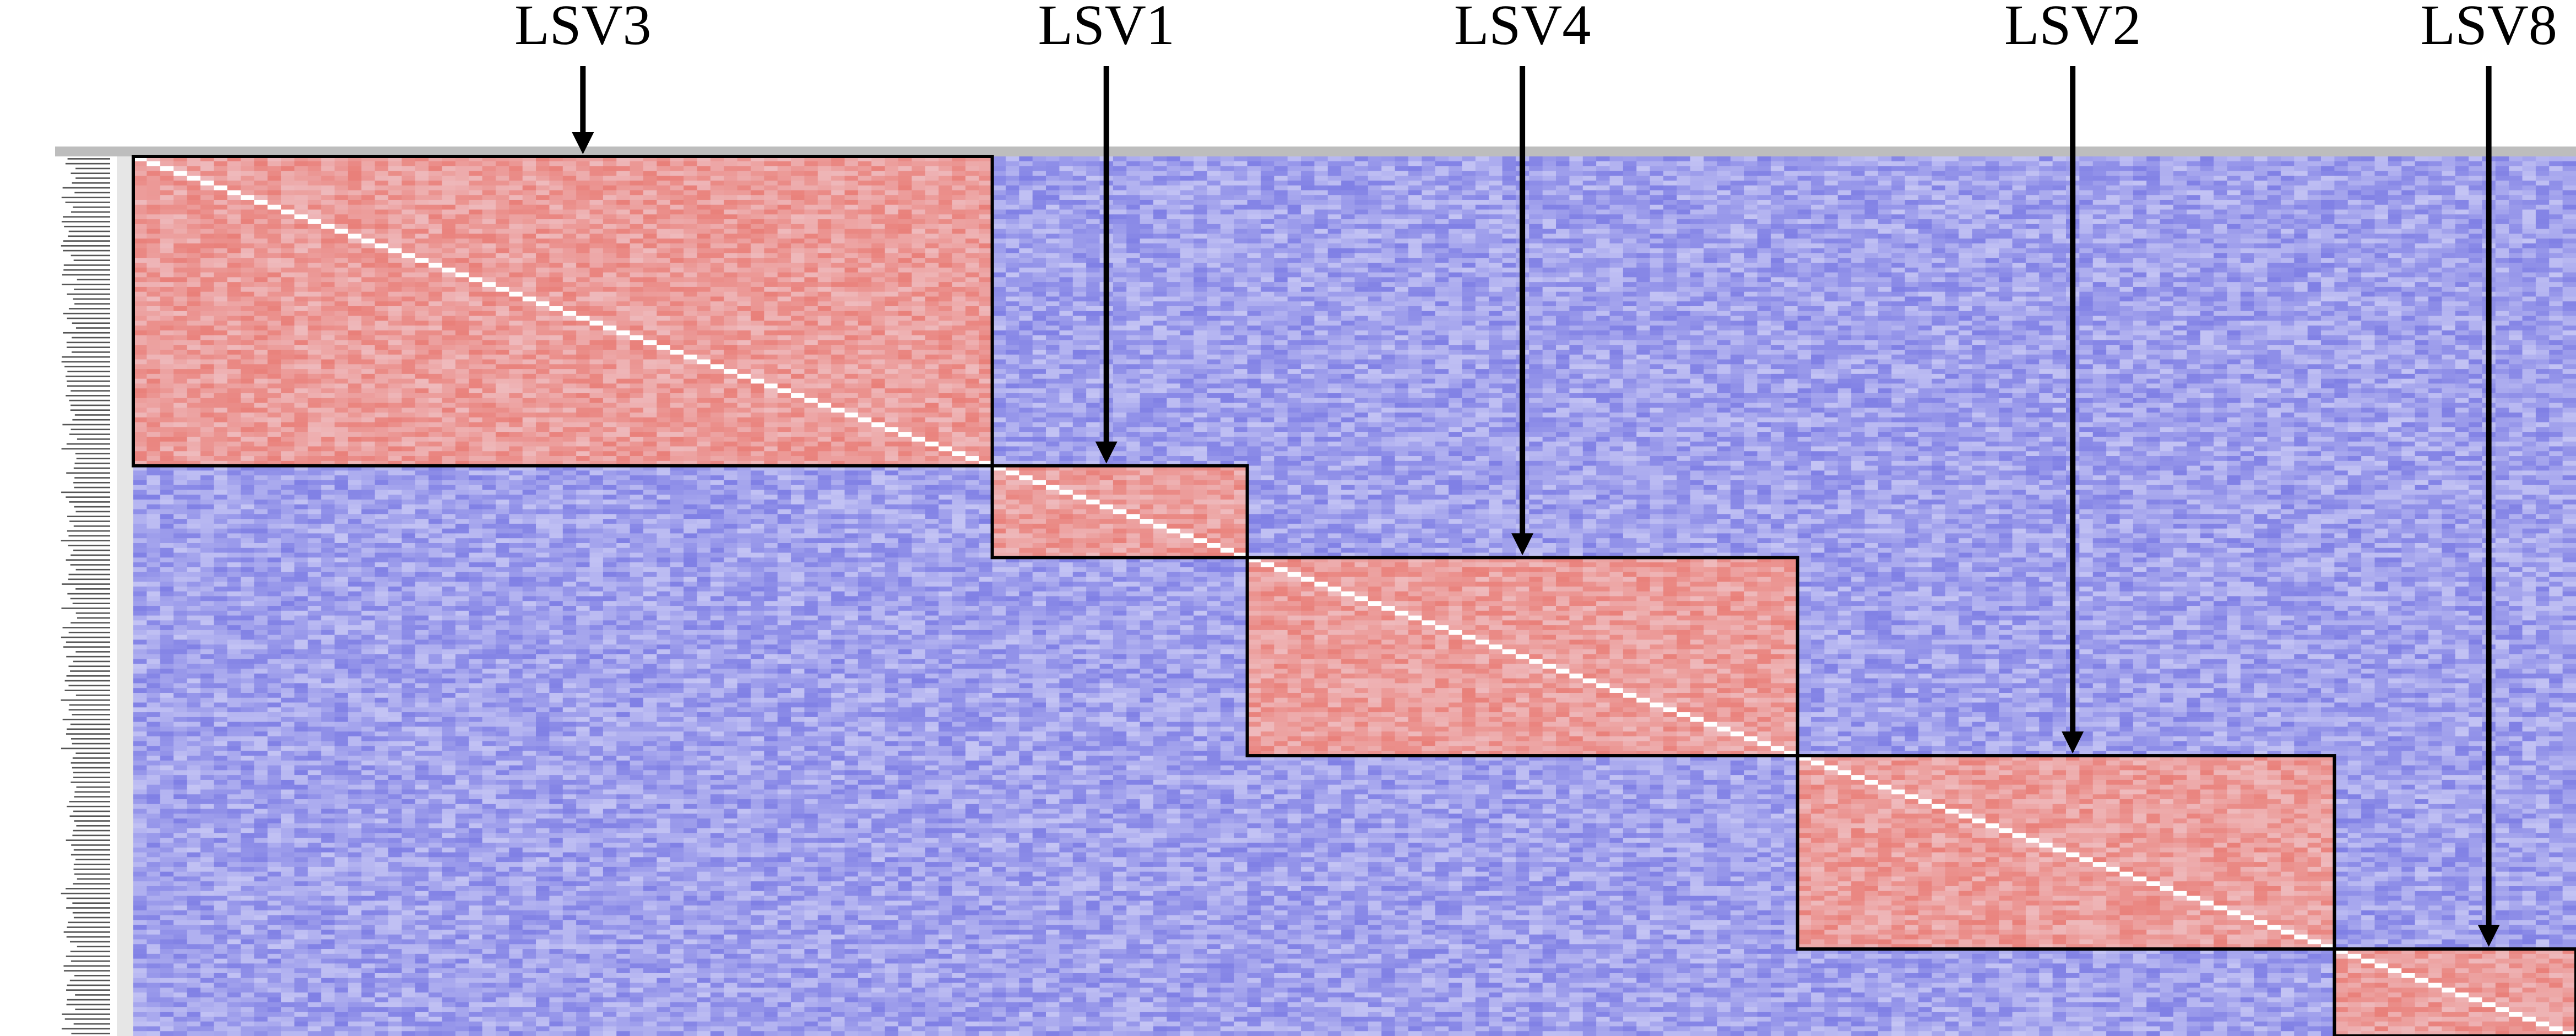  Describe the element at coordinates (1106, 28) in the screenshot. I see `lsv-label: LSV1` at that location.